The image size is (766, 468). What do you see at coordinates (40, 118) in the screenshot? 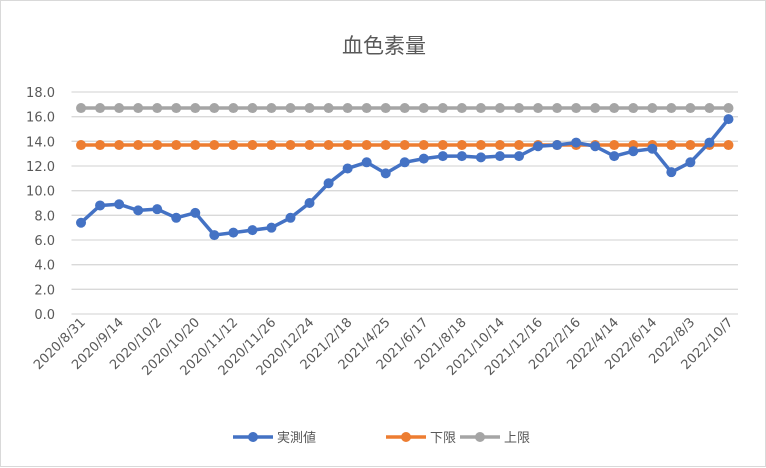
I see `y-tick-label: 16.0` at bounding box center [40, 118].